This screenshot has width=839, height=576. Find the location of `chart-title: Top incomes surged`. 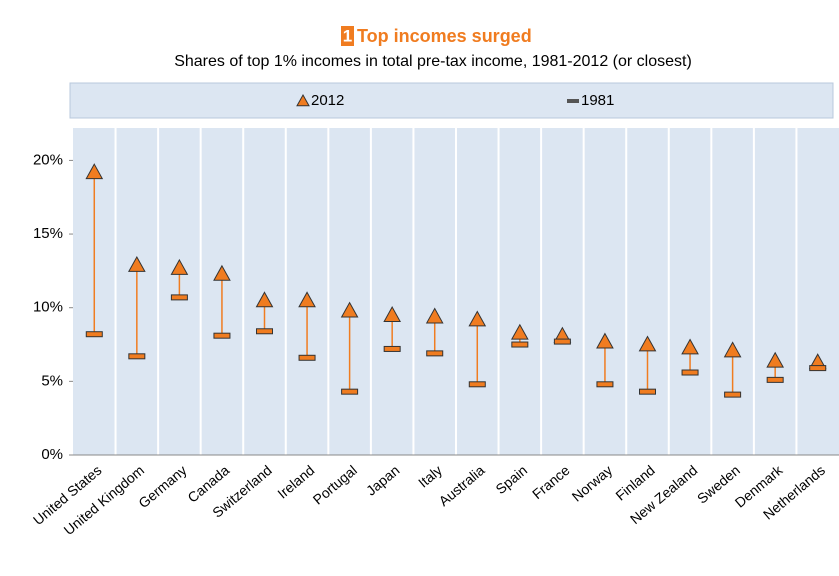

chart-title: Top incomes surged is located at coordinates (444, 36).